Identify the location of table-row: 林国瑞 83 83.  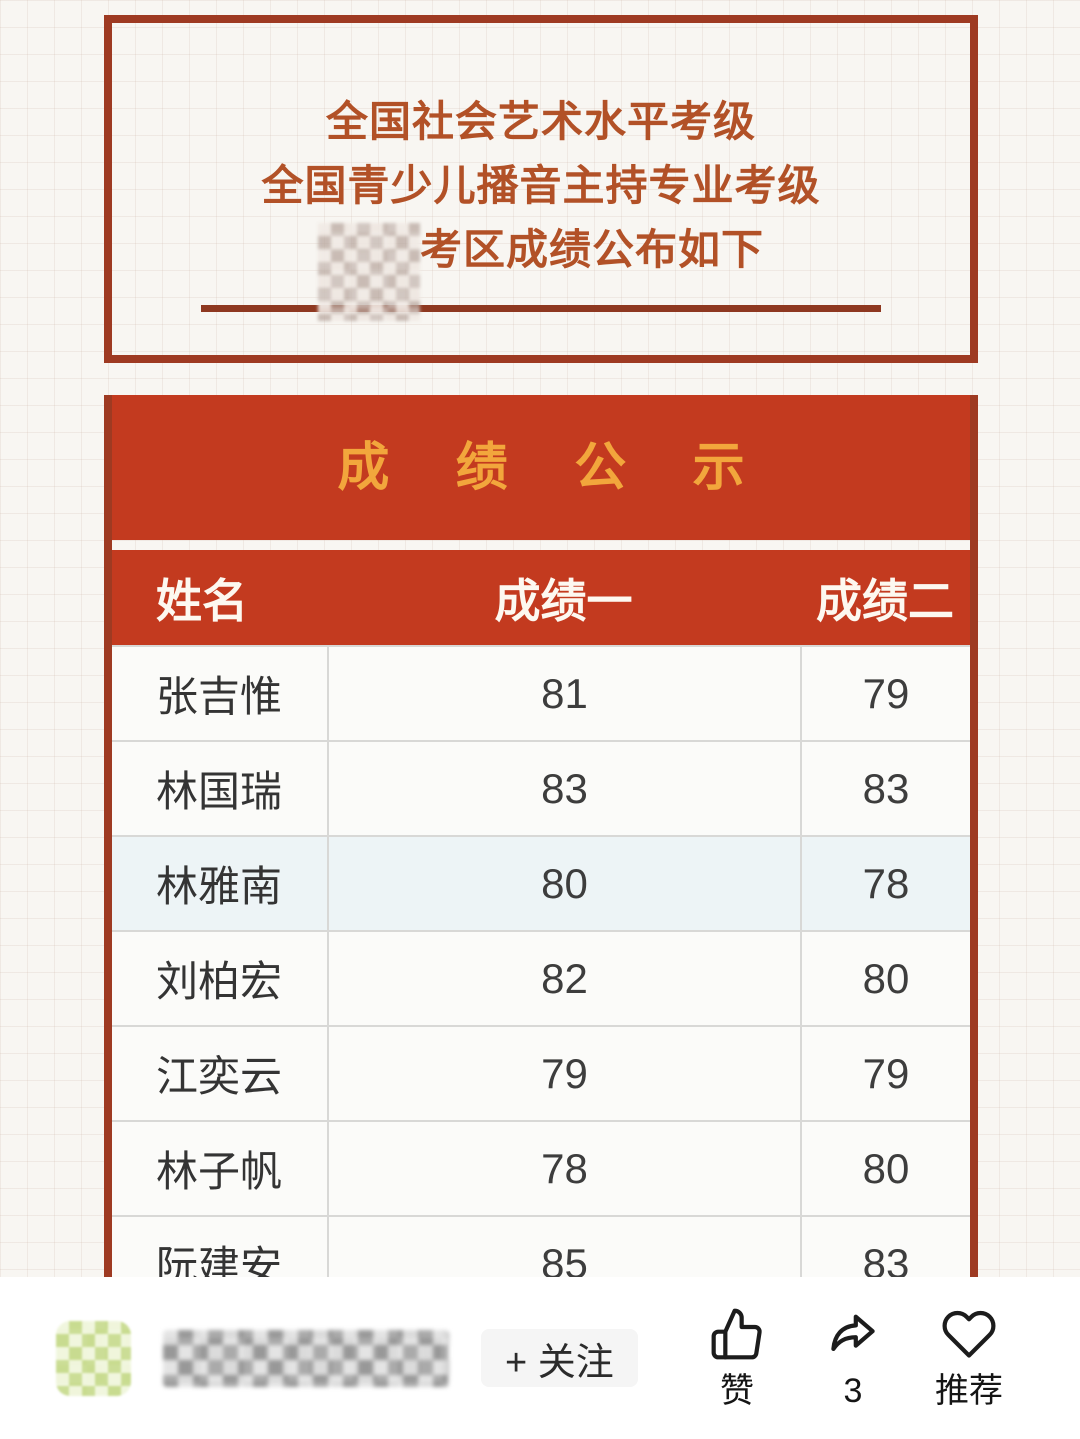
(541, 787).